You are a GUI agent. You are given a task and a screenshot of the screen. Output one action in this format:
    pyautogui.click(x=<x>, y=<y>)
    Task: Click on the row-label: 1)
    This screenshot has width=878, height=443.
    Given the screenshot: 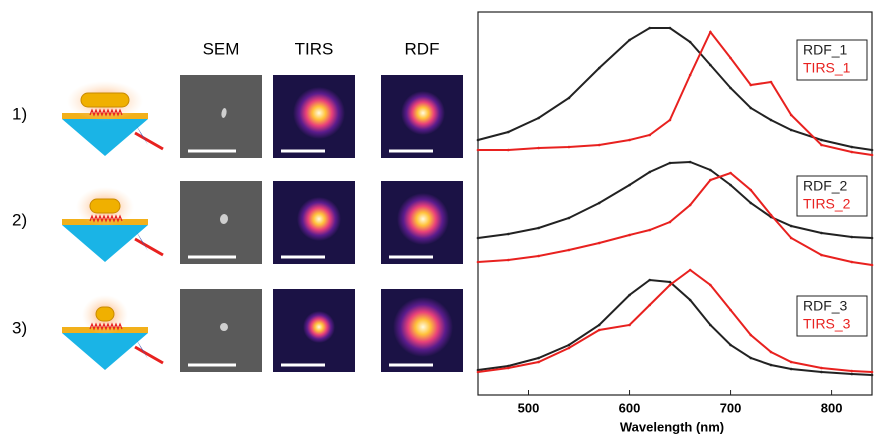 What is the action you would take?
    pyautogui.click(x=19, y=113)
    